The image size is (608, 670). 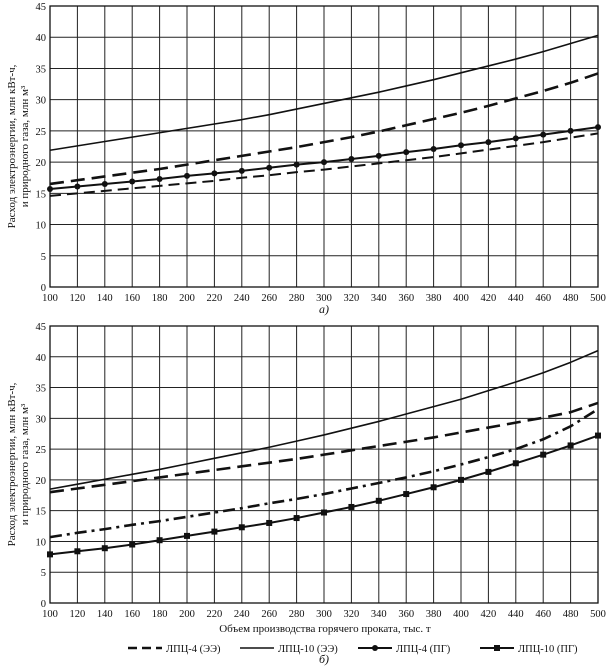 What do you see at coordinates (269, 298) in the screenshot?
I see `panel-1-x-tick-label: 260` at bounding box center [269, 298].